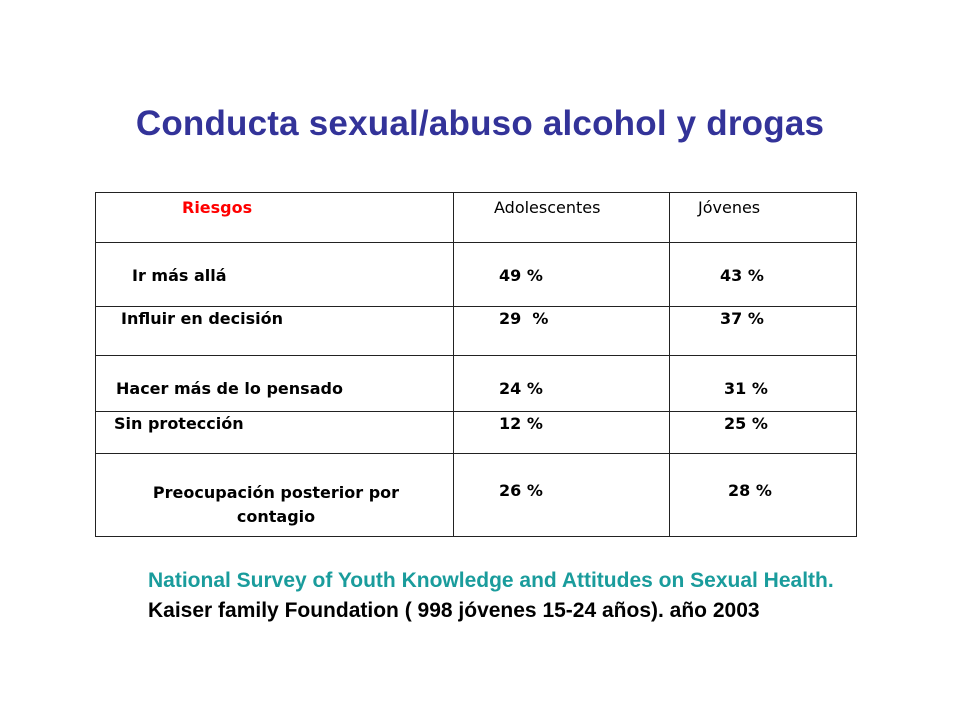  What do you see at coordinates (521, 388) in the screenshot?
I see `adolescents-value: 24 %` at bounding box center [521, 388].